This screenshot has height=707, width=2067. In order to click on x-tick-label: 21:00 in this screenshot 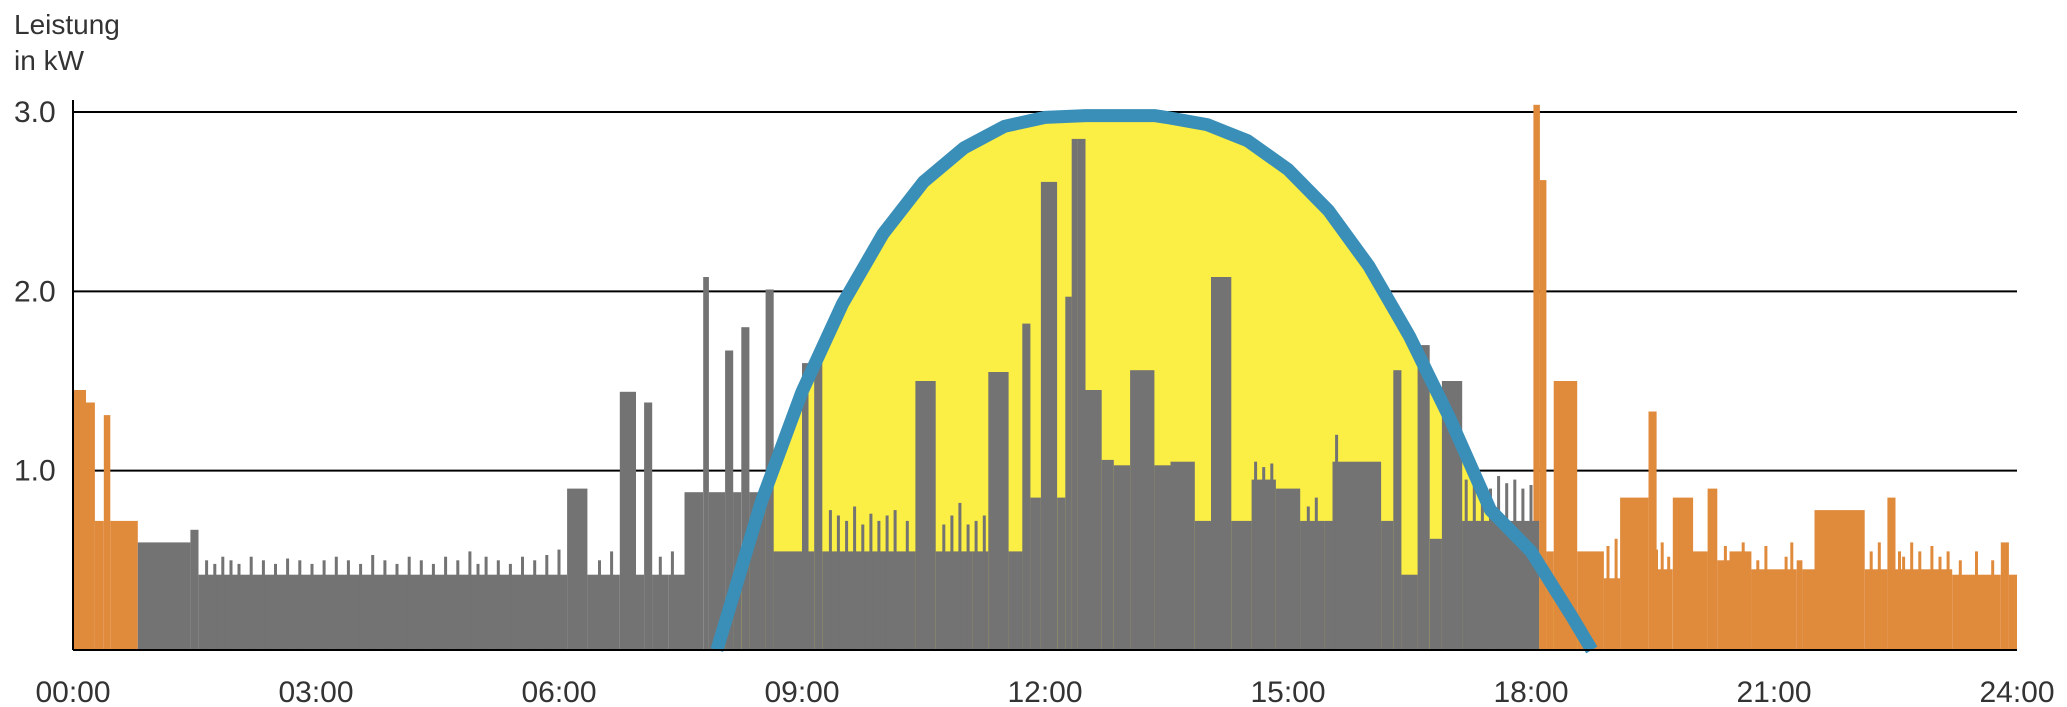, I will do `click(1773, 691)`.